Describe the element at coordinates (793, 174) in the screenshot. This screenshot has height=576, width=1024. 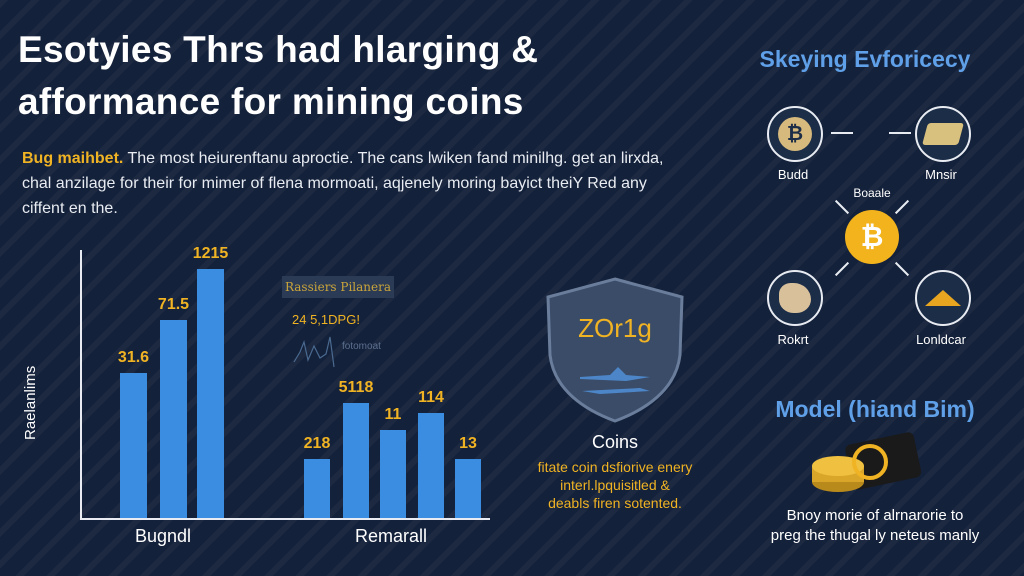
I see `node-label: Budd` at that location.